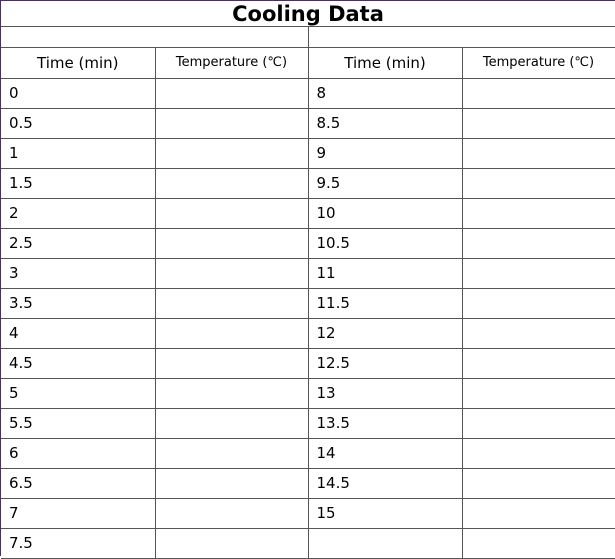  What do you see at coordinates (78, 513) in the screenshot?
I see `time-cell-left: 7` at bounding box center [78, 513].